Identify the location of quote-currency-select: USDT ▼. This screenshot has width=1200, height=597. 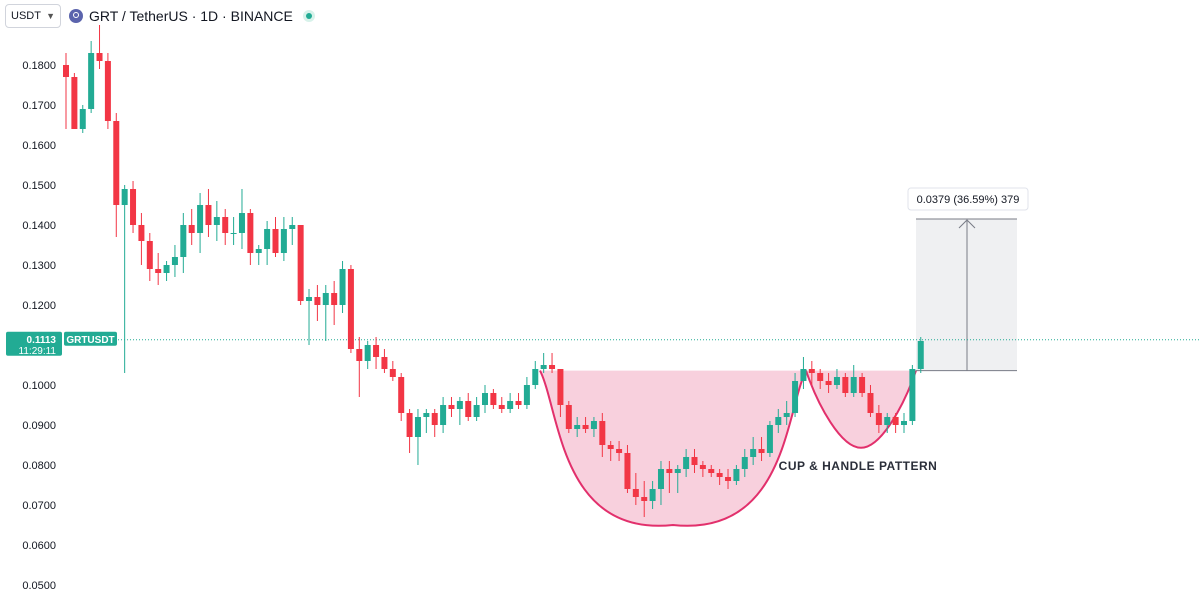
(33, 16).